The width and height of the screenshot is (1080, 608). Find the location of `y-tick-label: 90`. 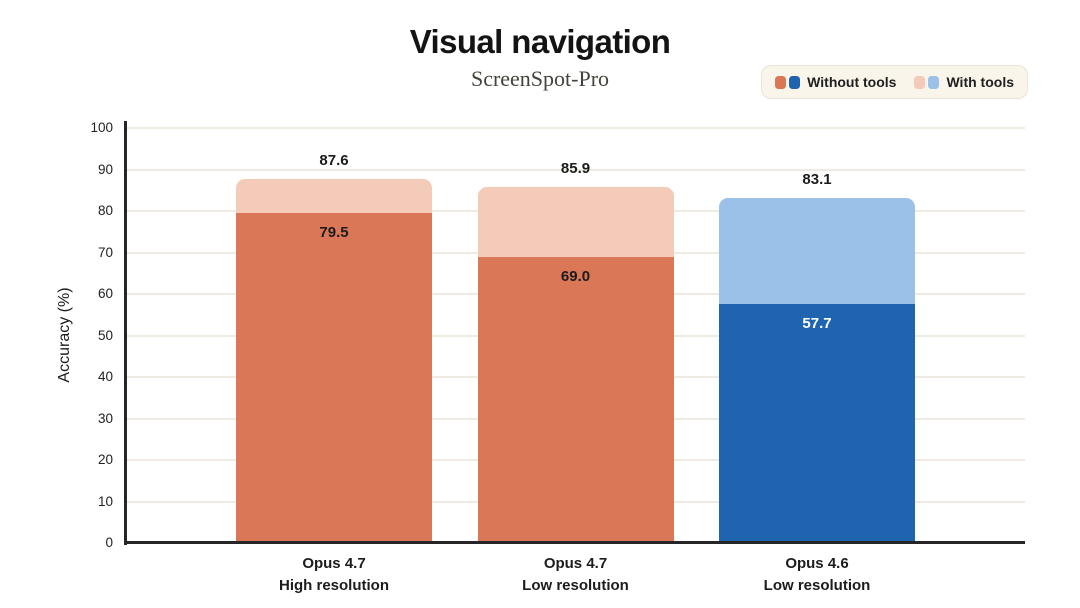

y-tick-label: 90 is located at coordinates (105, 169).